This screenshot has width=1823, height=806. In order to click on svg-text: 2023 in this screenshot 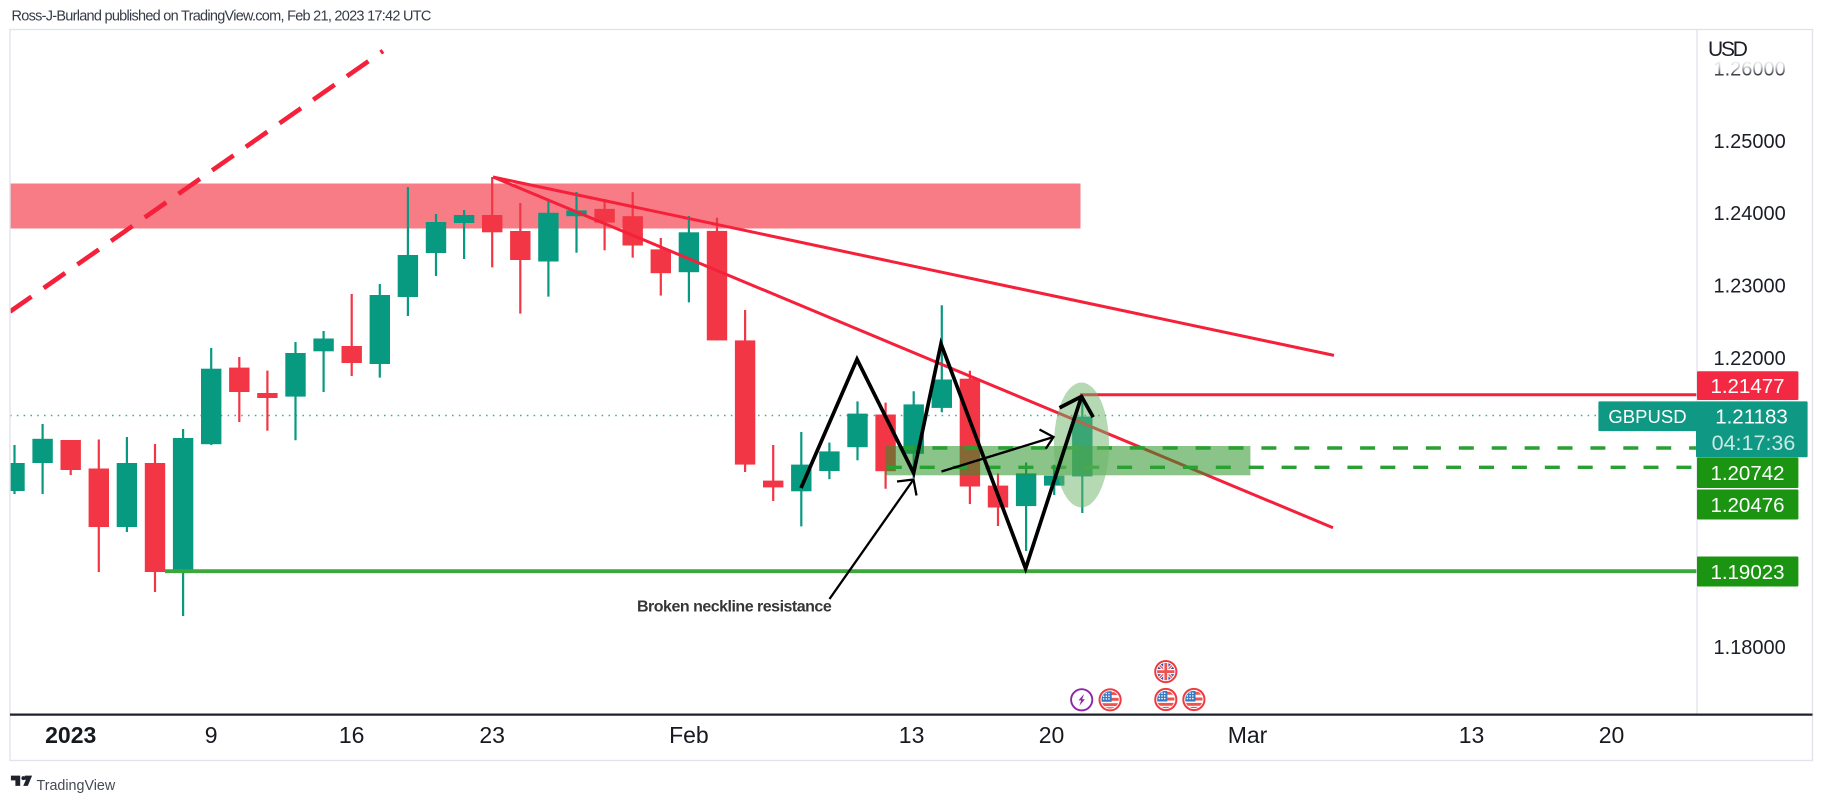, I will do `click(70, 735)`.